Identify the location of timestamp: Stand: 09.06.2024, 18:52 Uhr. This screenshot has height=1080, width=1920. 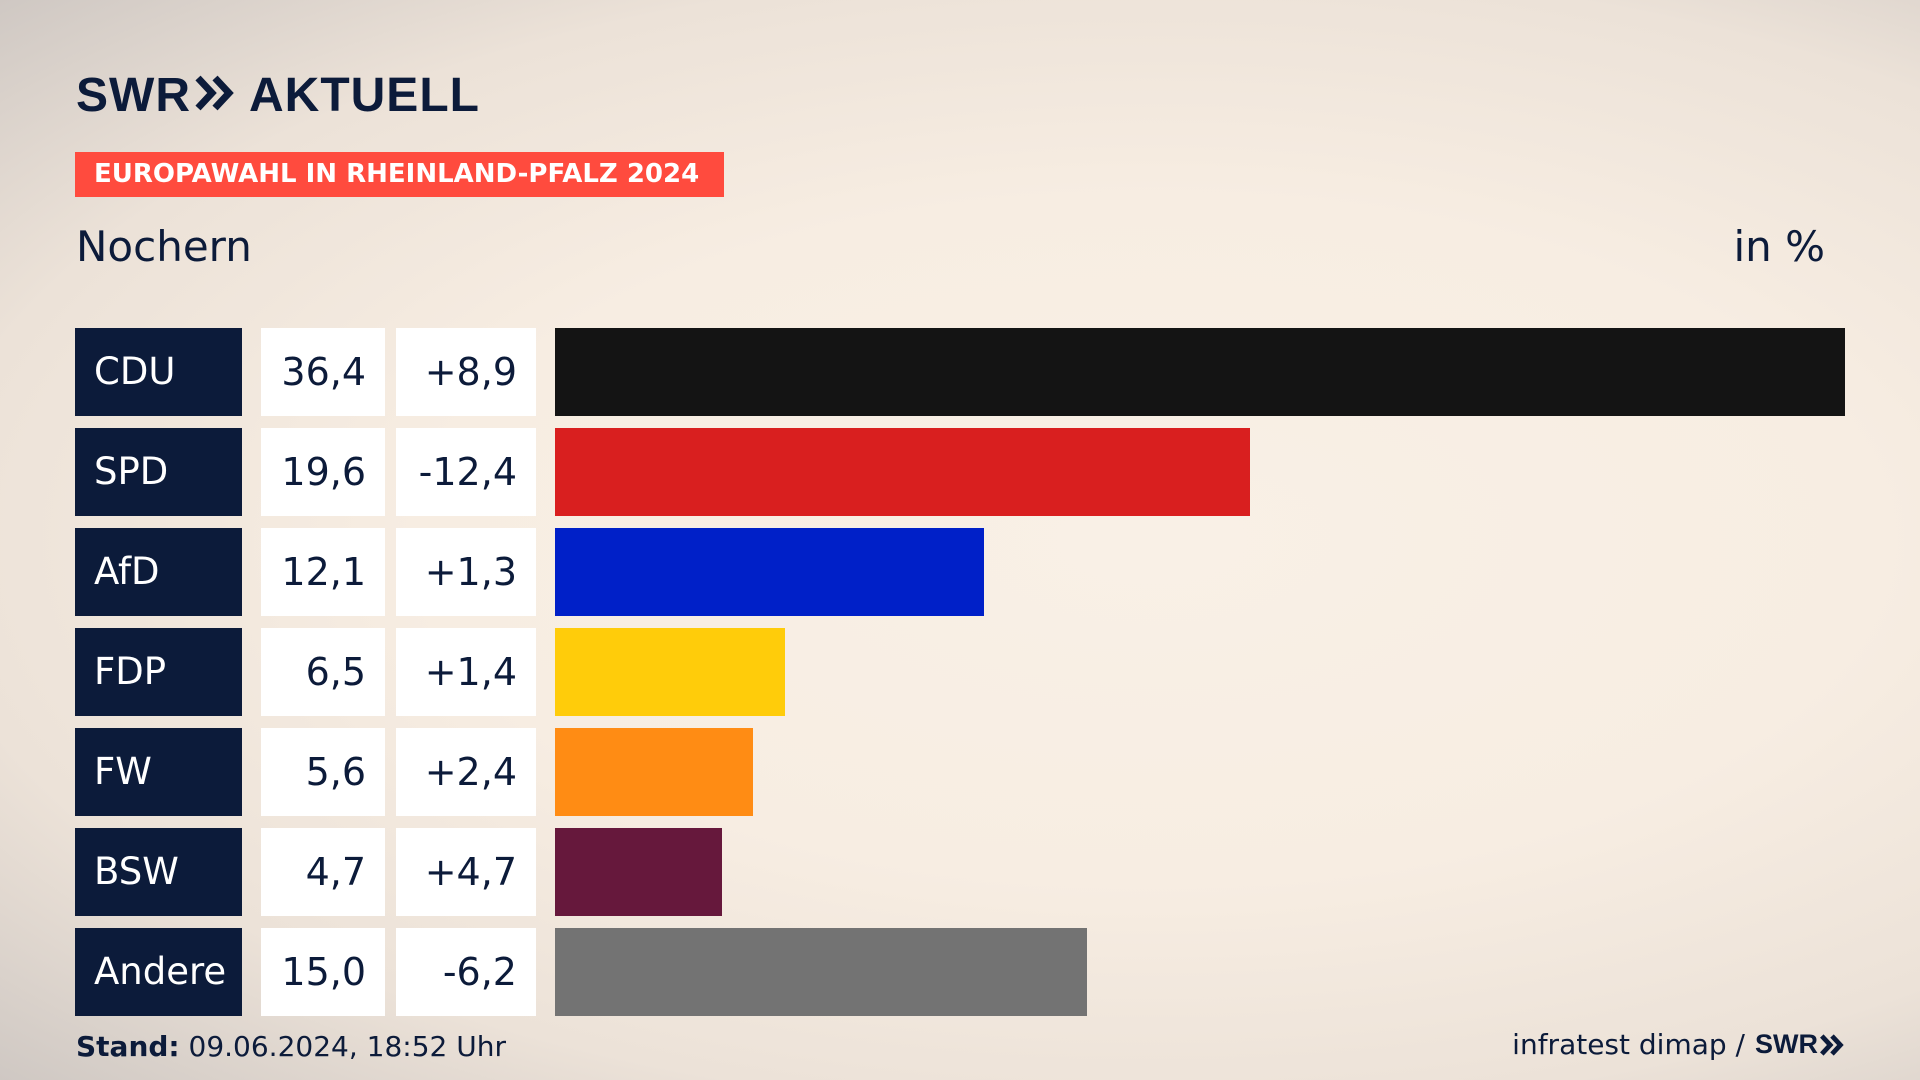
(291, 1046).